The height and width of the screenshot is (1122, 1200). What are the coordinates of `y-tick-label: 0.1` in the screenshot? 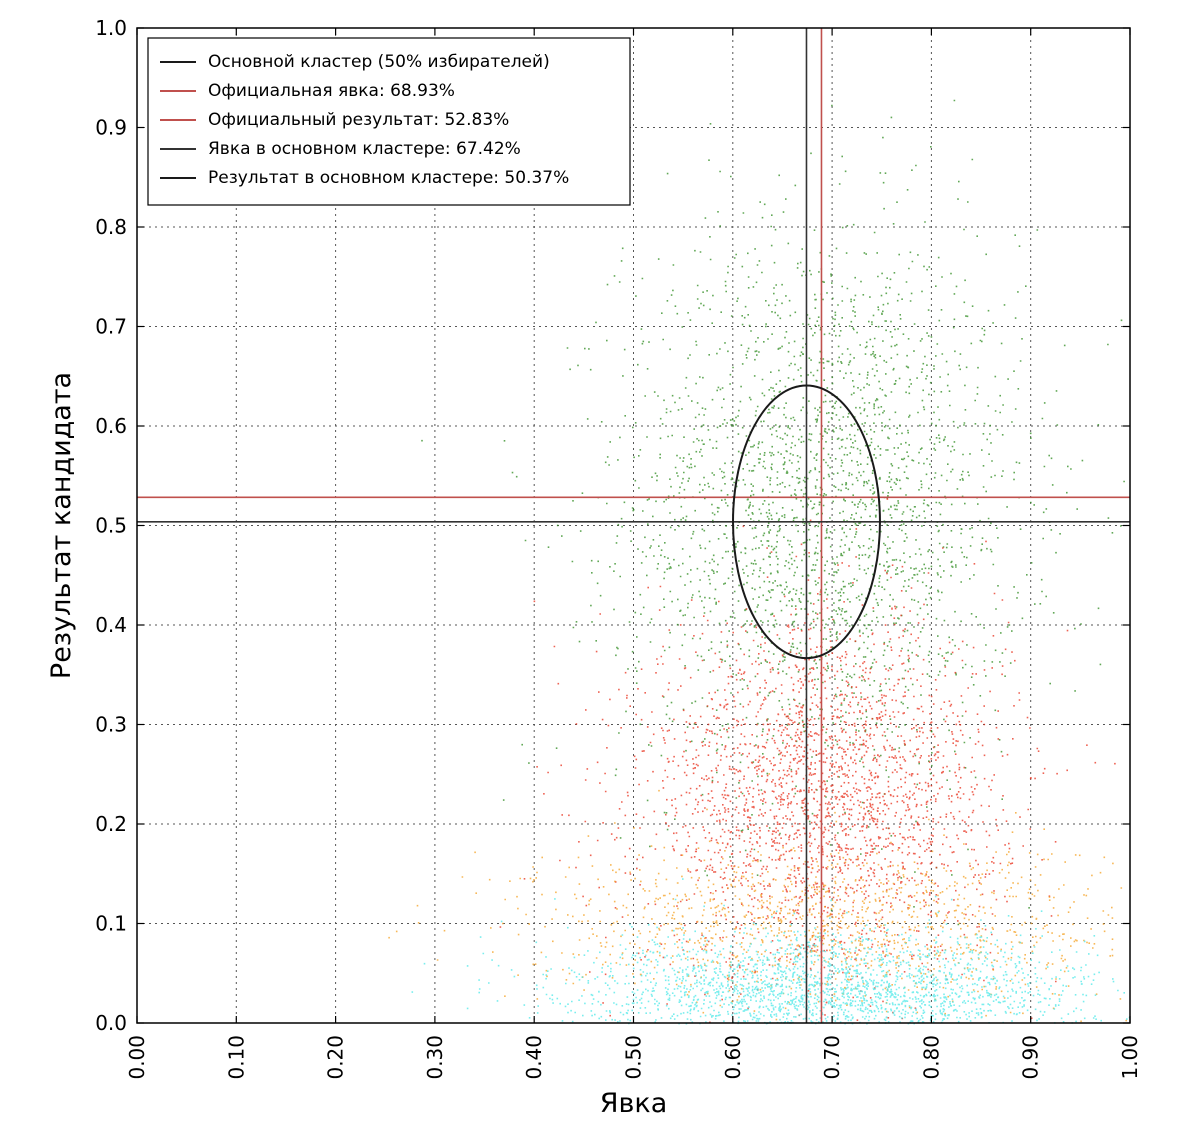 It's located at (111, 924).